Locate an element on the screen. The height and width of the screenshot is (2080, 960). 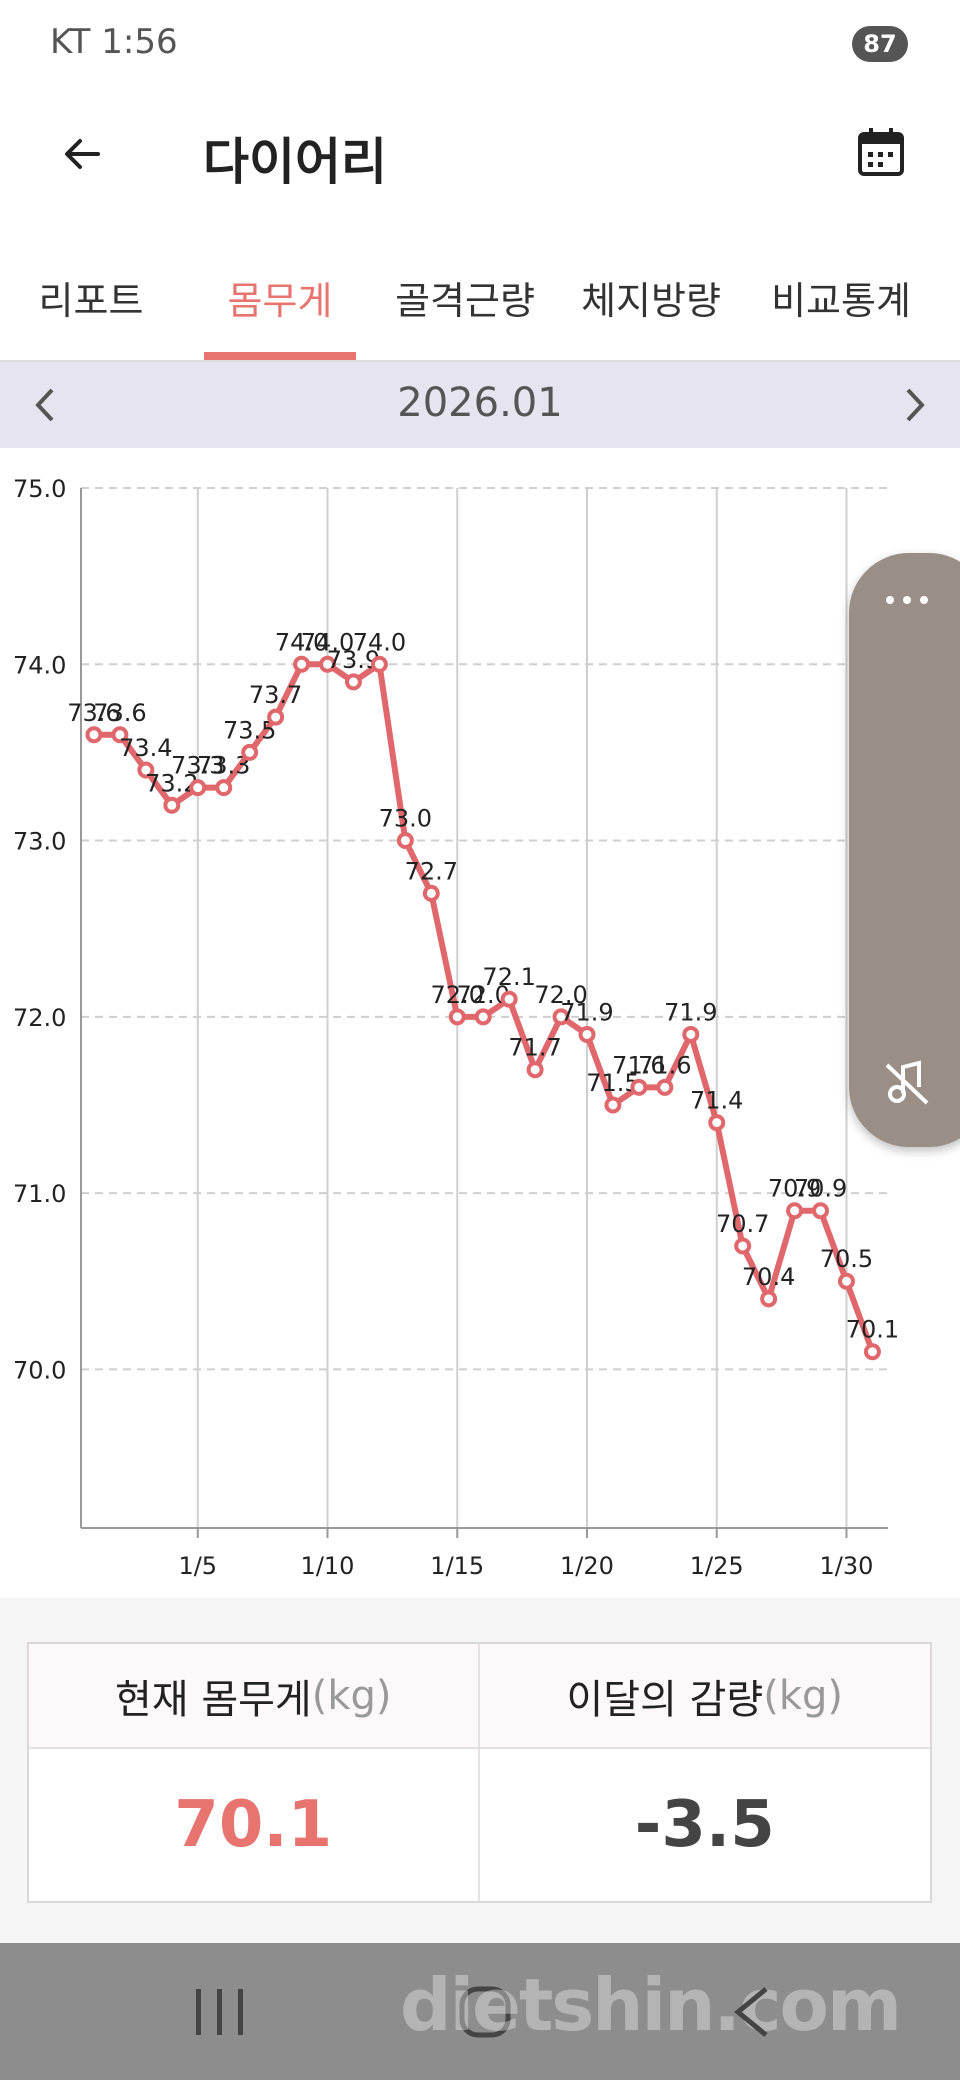
floating-panel is located at coordinates (904, 850).